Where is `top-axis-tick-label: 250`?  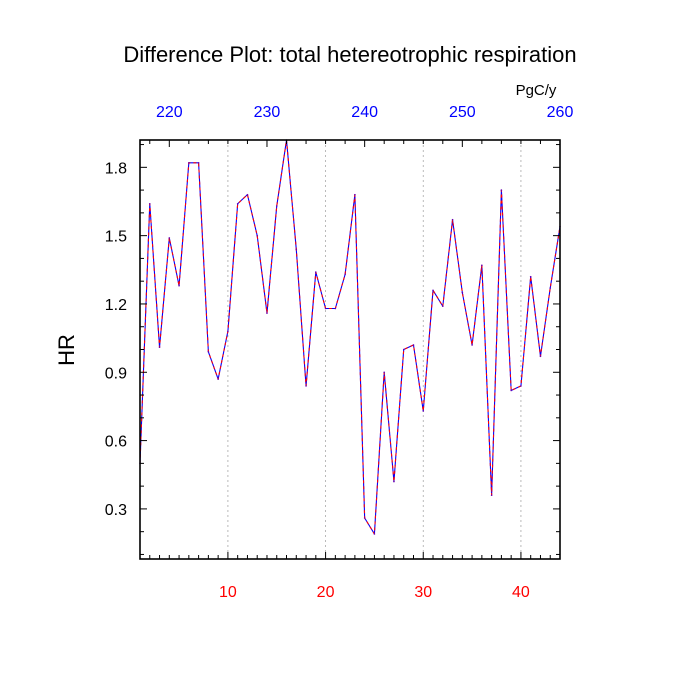 top-axis-tick-label: 250 is located at coordinates (462, 112).